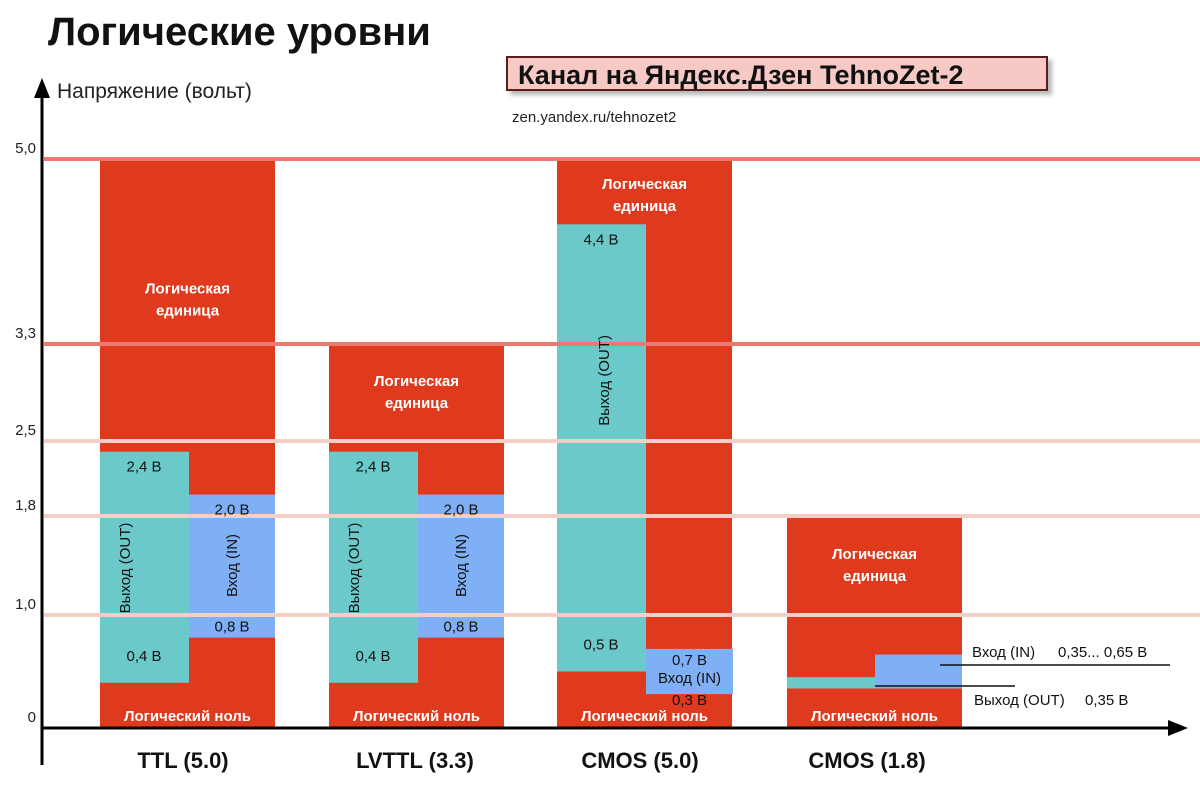  I want to click on group-4-out-value: 0,35 В, so click(1106, 700).